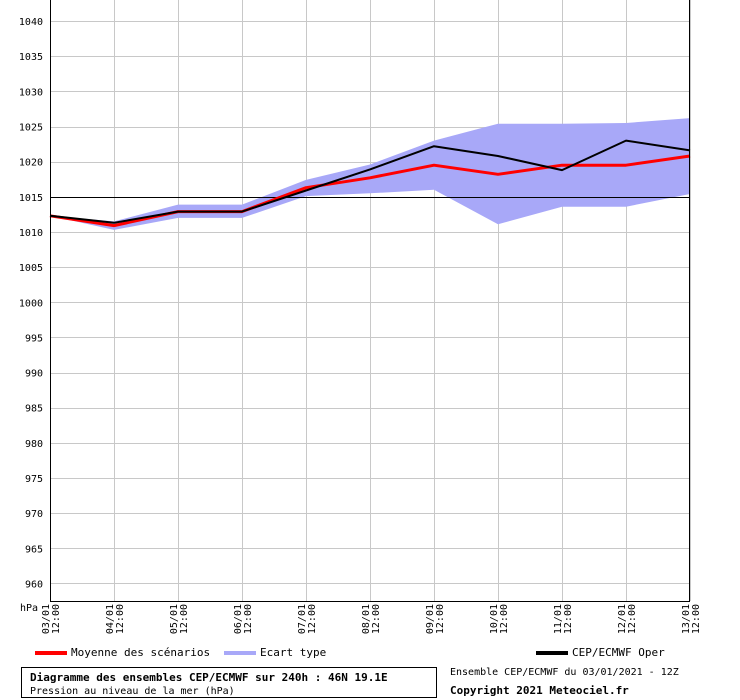 The image size is (740, 700). Describe the element at coordinates (34, 338) in the screenshot. I see `y-tick-label: 995` at that location.